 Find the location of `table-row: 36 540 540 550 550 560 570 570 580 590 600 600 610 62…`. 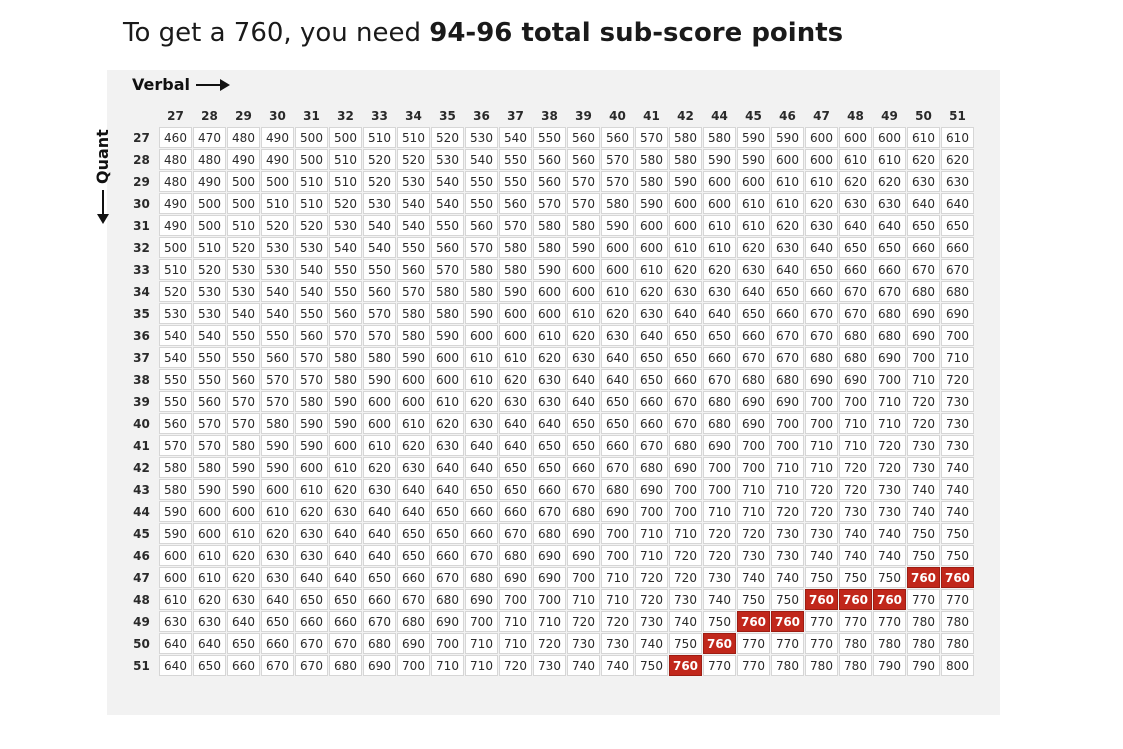

table-row: 36 540 540 550 550 560 570 570 580 590 600 600 610 62… is located at coordinates (549, 335).